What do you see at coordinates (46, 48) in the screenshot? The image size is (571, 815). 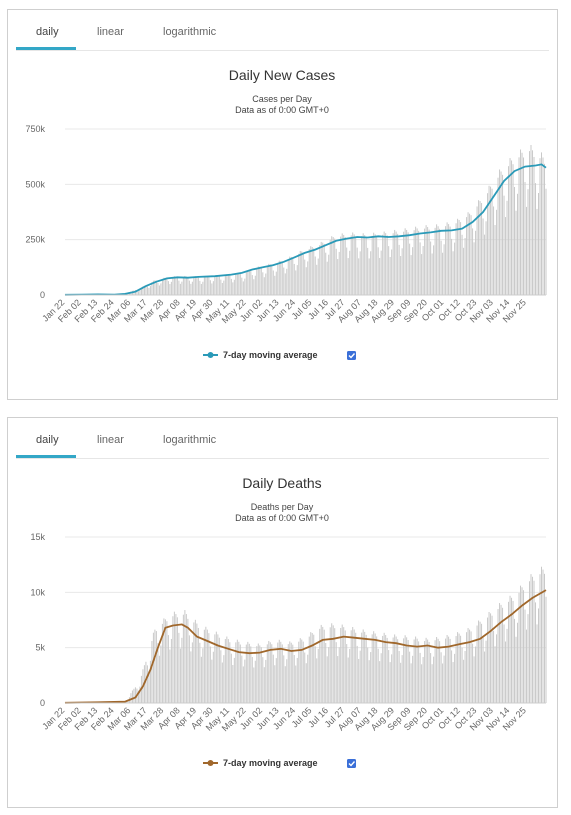 I see `active-tab-indicator` at bounding box center [46, 48].